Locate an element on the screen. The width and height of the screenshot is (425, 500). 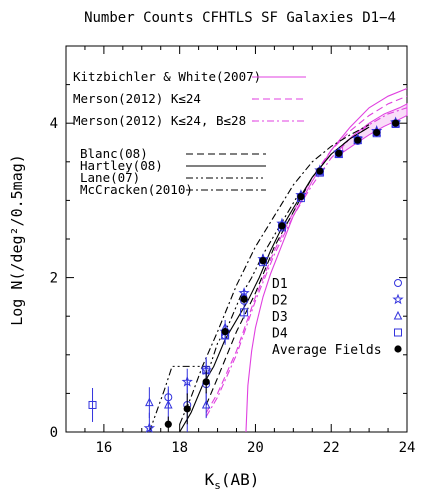
x-axis-label: Ks(AB) is located at coordinates (232, 481).